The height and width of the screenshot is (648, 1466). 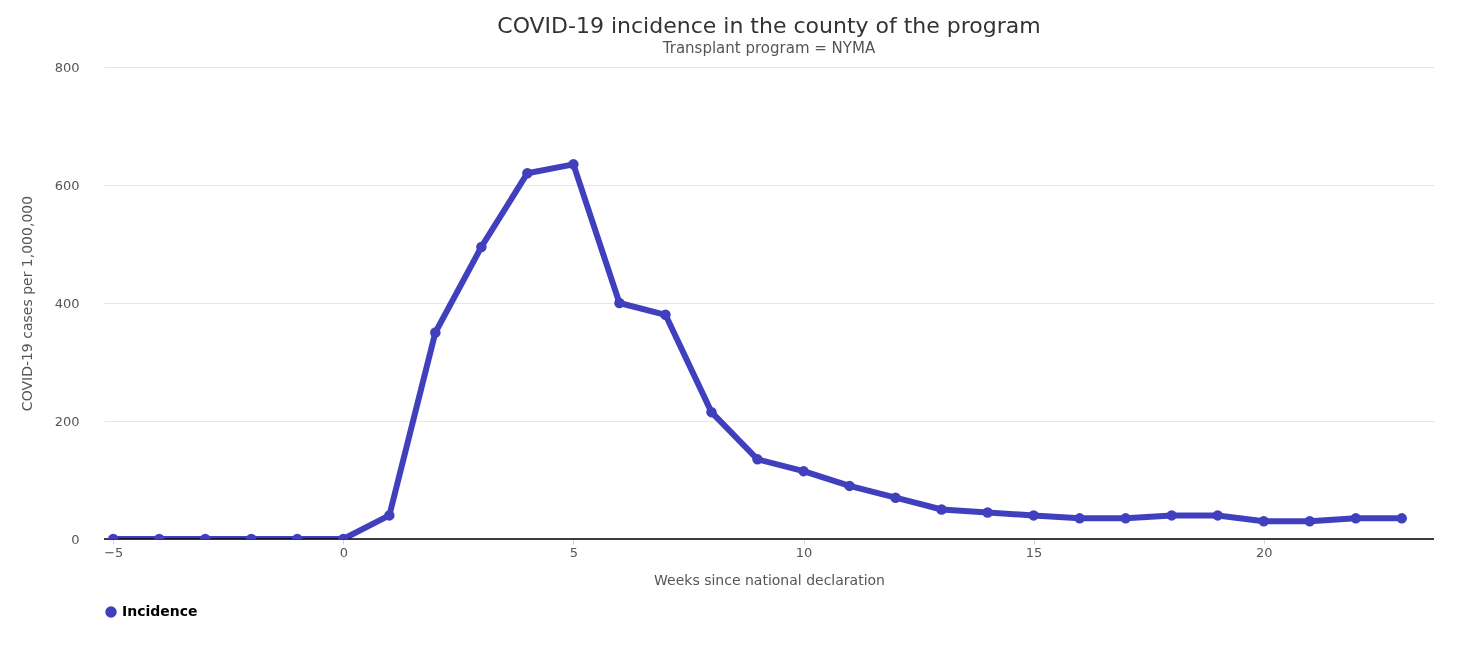 What do you see at coordinates (26, 303) in the screenshot?
I see `y-axis-title: COVID-19 cases per 1,000,000` at bounding box center [26, 303].